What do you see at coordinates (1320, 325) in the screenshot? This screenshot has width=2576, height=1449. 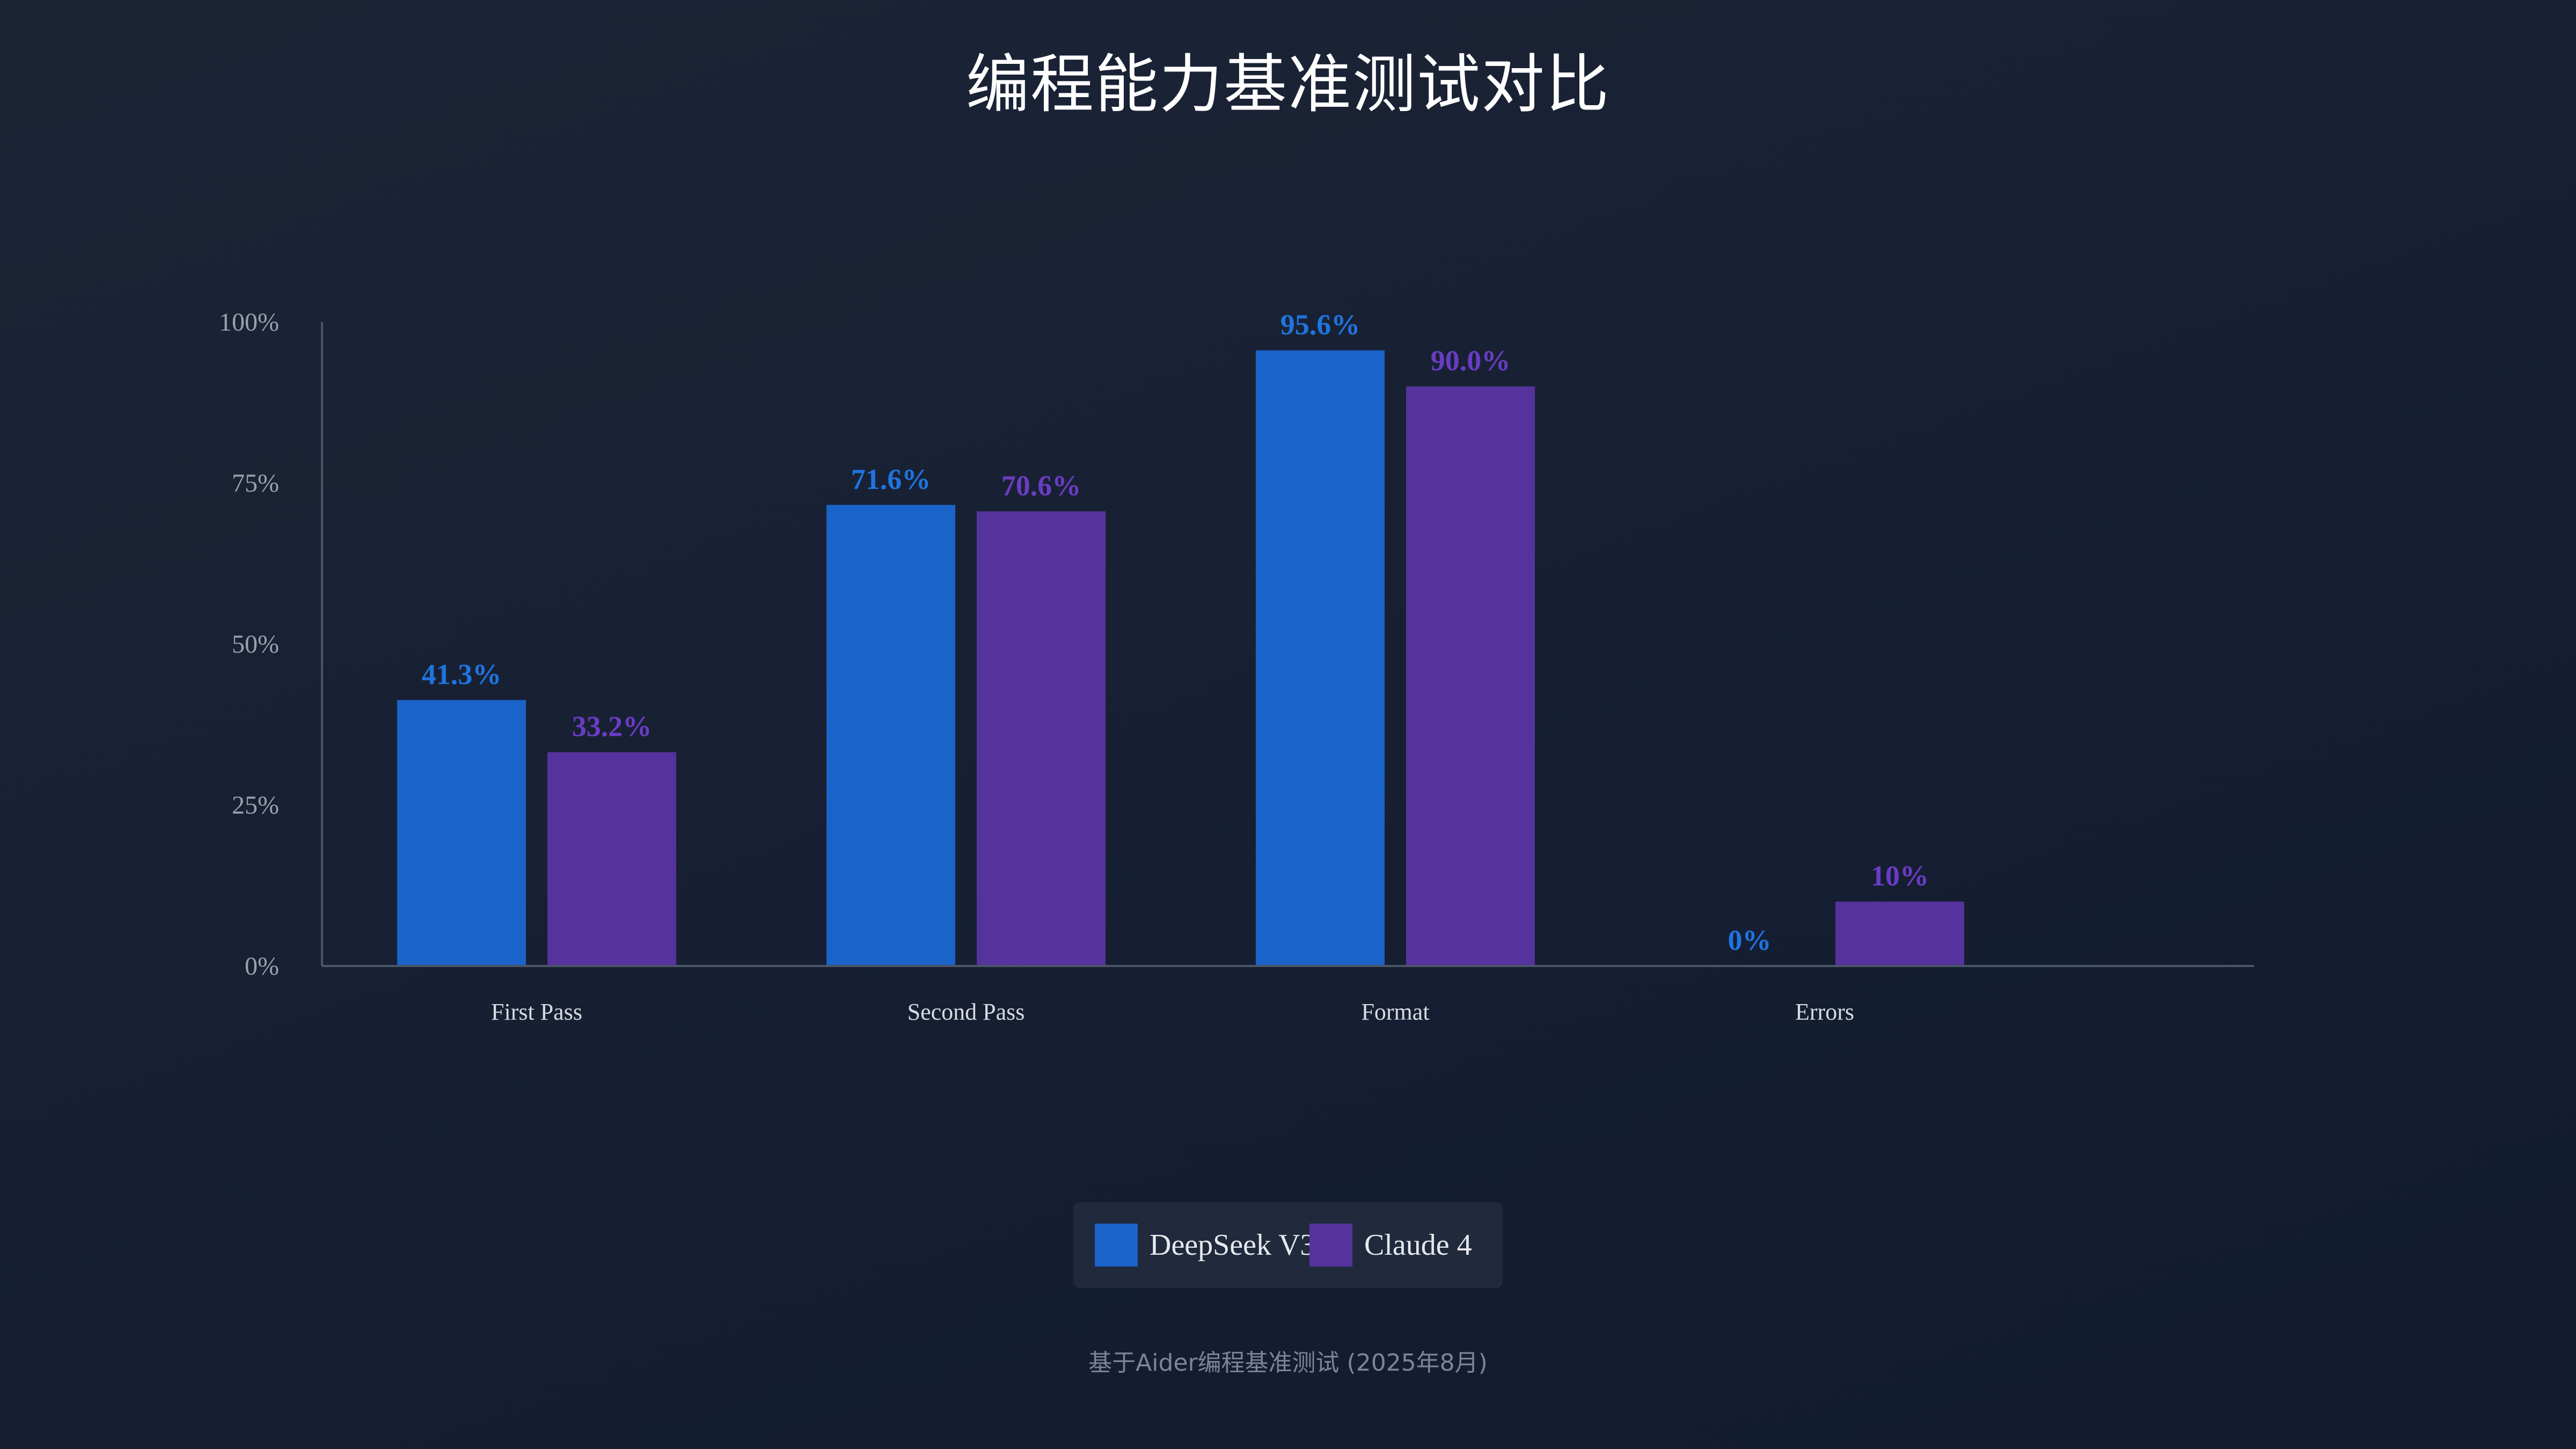 I see `bar-value-label: 95.6%` at bounding box center [1320, 325].